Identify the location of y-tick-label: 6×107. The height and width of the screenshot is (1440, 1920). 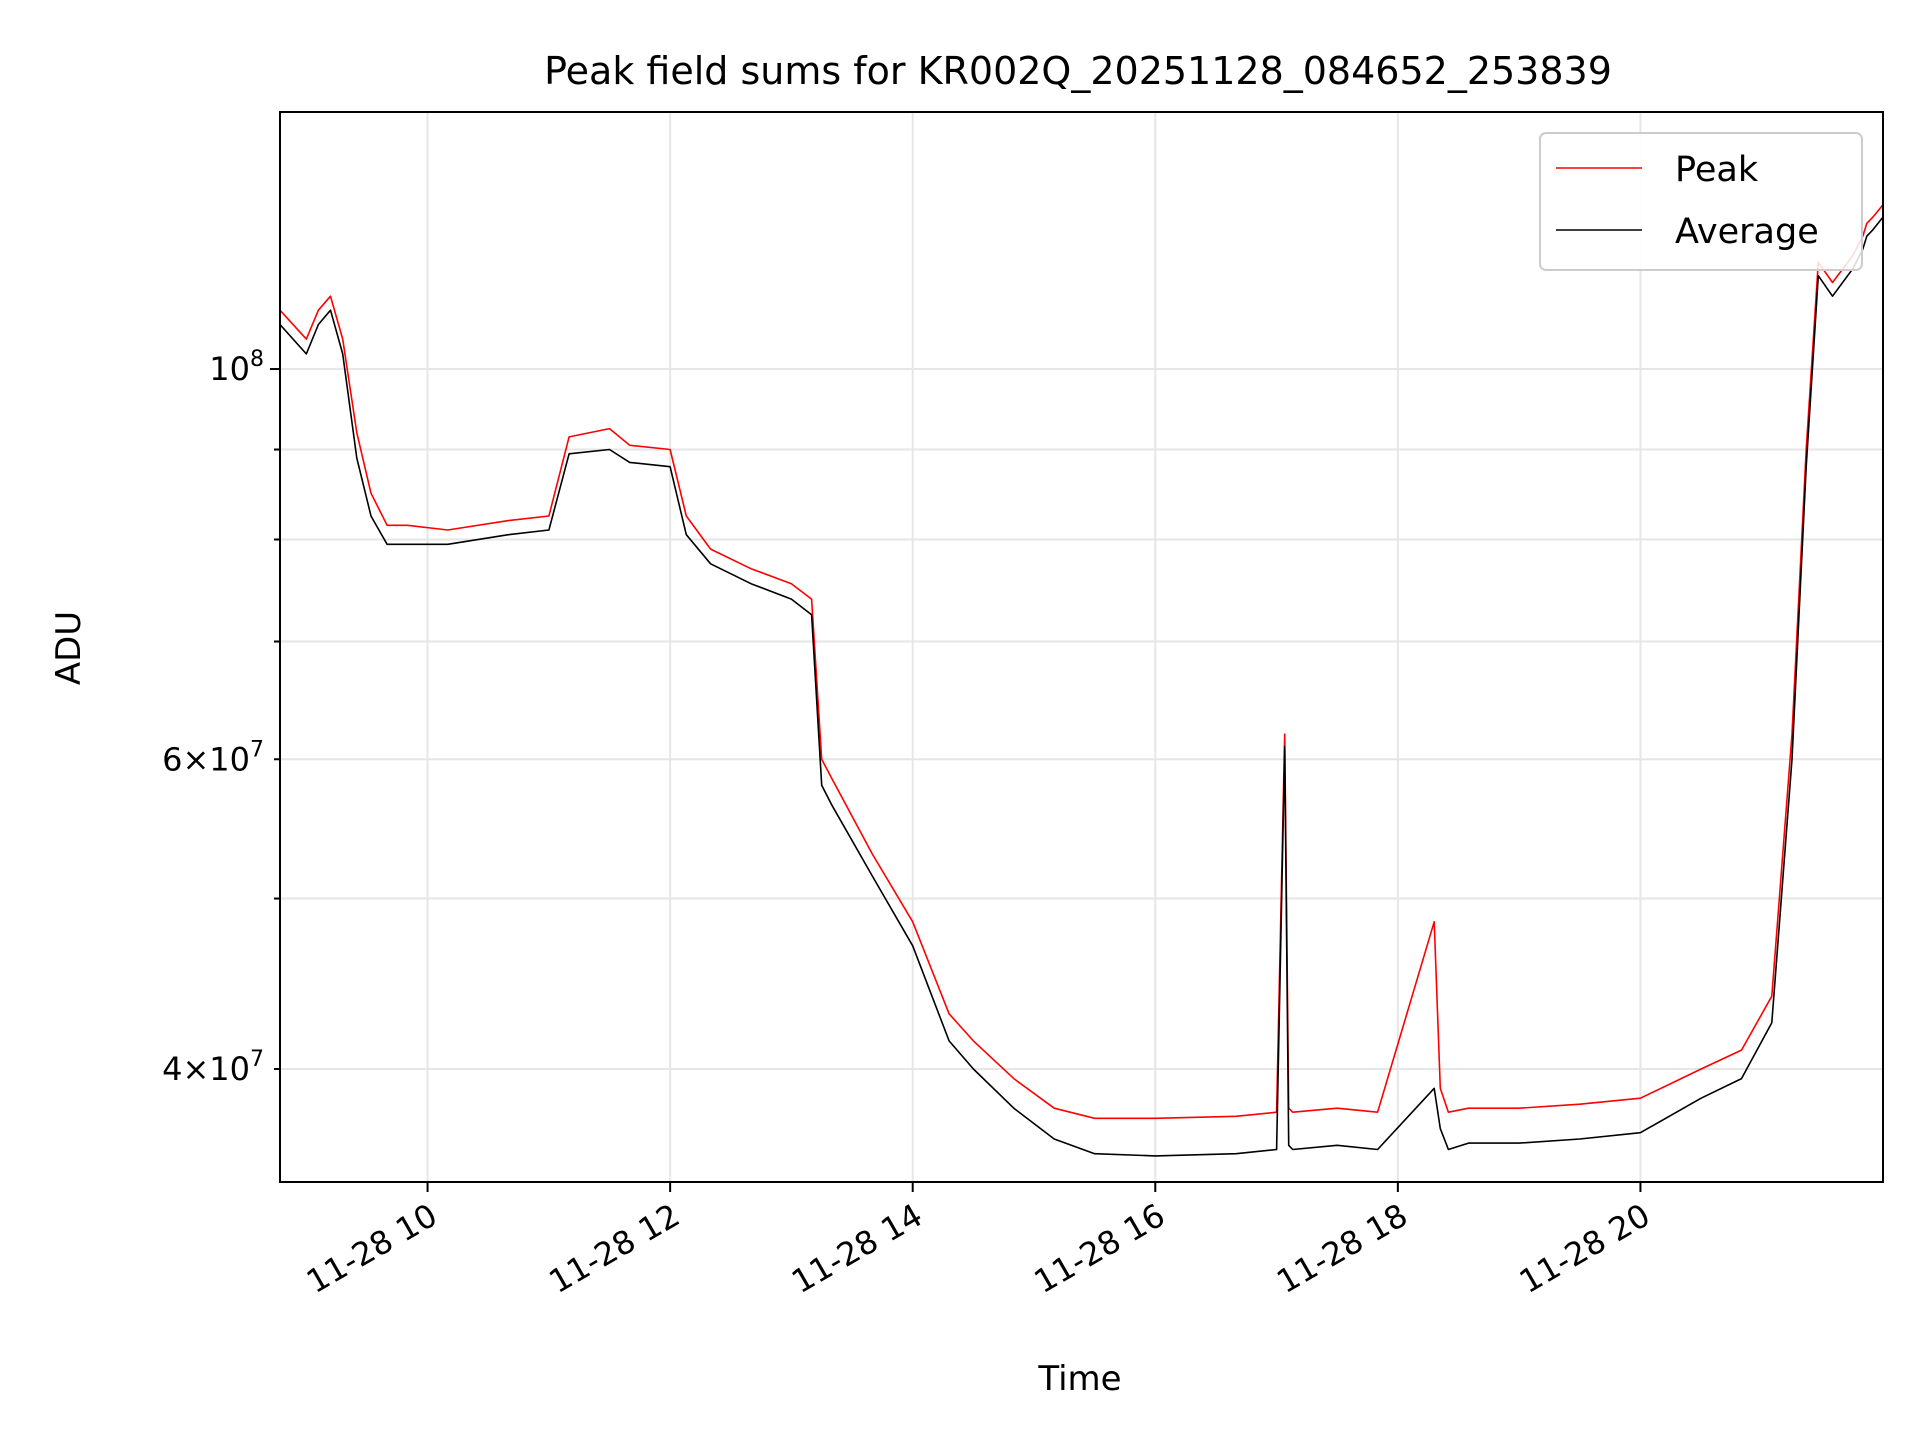
(213, 757).